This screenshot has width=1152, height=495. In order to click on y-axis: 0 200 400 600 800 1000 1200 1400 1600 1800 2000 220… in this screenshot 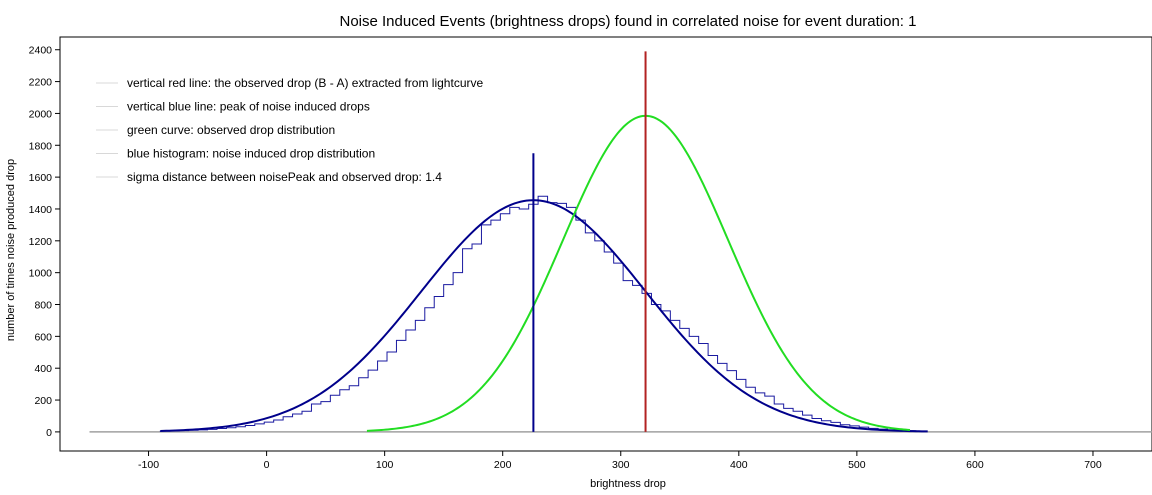, I will do `click(44, 242)`.